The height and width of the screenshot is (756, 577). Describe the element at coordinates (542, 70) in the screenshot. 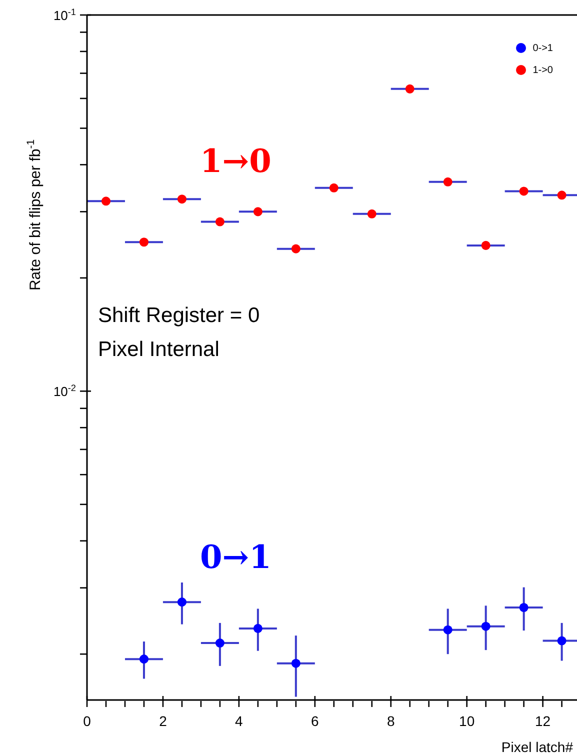

I see `legend-label: 1->0` at that location.